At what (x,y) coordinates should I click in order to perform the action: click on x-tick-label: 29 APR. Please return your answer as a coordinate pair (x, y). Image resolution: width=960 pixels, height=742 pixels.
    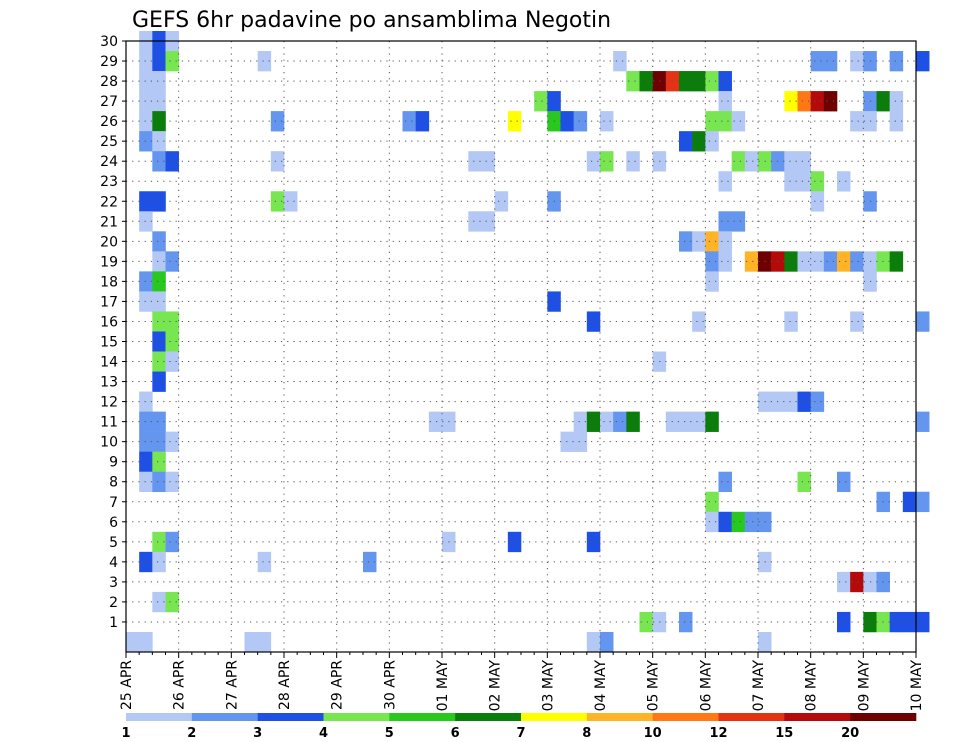
    Looking at the image, I should click on (338, 685).